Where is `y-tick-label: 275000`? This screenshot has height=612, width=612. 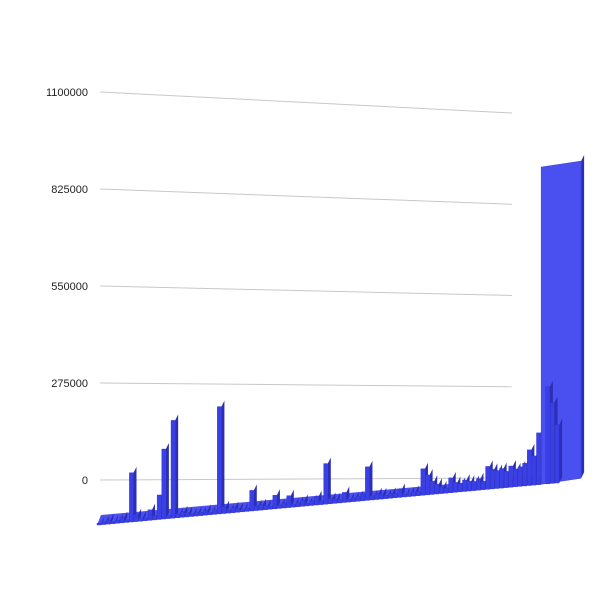
y-tick-label: 275000 is located at coordinates (69, 384).